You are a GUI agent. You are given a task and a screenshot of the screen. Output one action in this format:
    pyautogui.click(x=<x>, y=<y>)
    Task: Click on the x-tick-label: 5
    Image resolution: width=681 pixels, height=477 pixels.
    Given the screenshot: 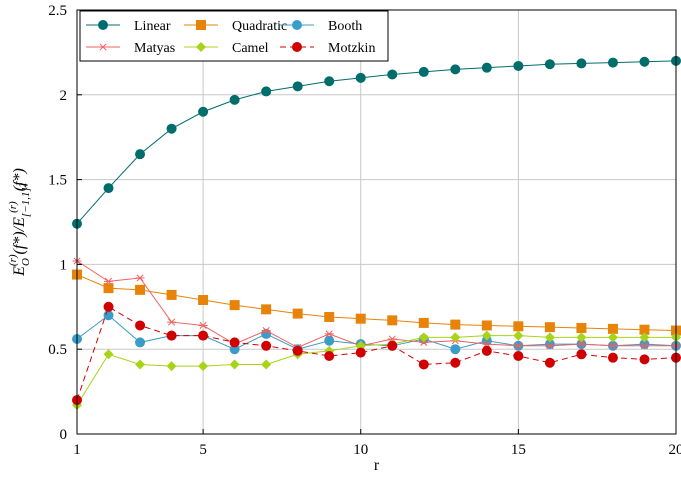 What is the action you would take?
    pyautogui.click(x=203, y=450)
    